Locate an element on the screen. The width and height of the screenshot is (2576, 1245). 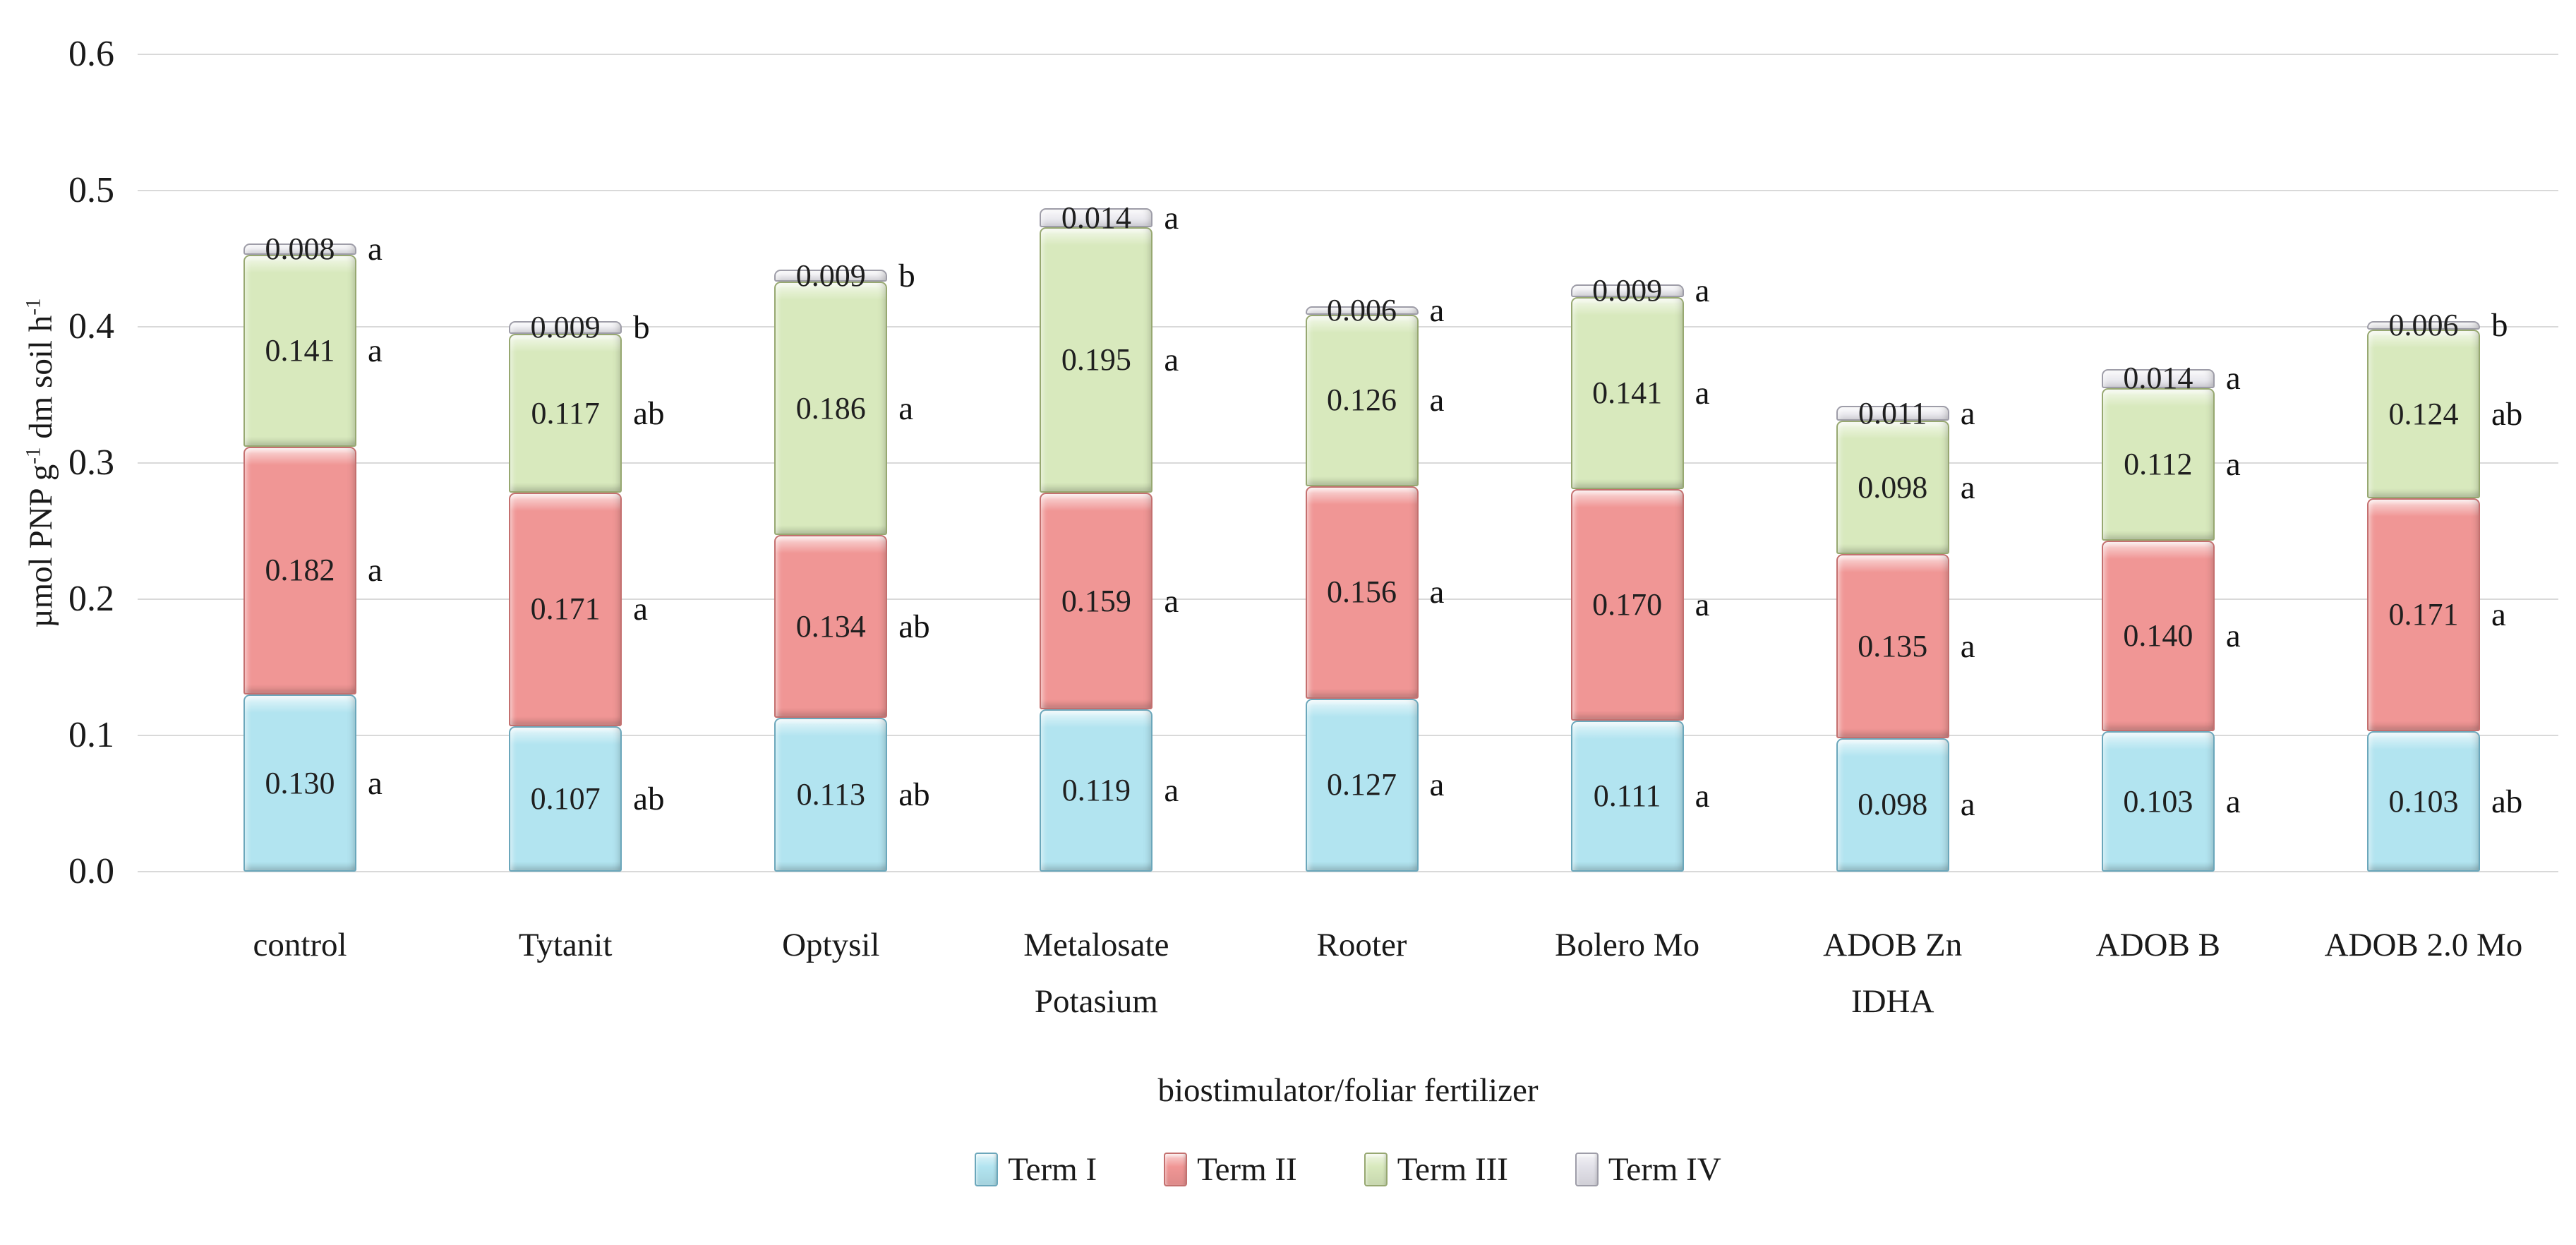
x-category-label: ADOB Zn IDHA is located at coordinates (1893, 973).